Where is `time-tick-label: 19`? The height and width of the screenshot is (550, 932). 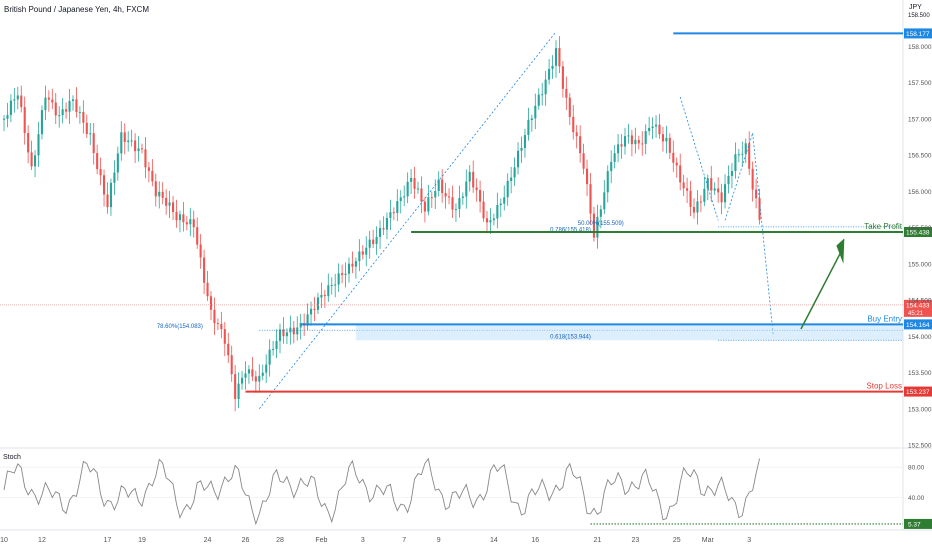 time-tick-label: 19 is located at coordinates (142, 540).